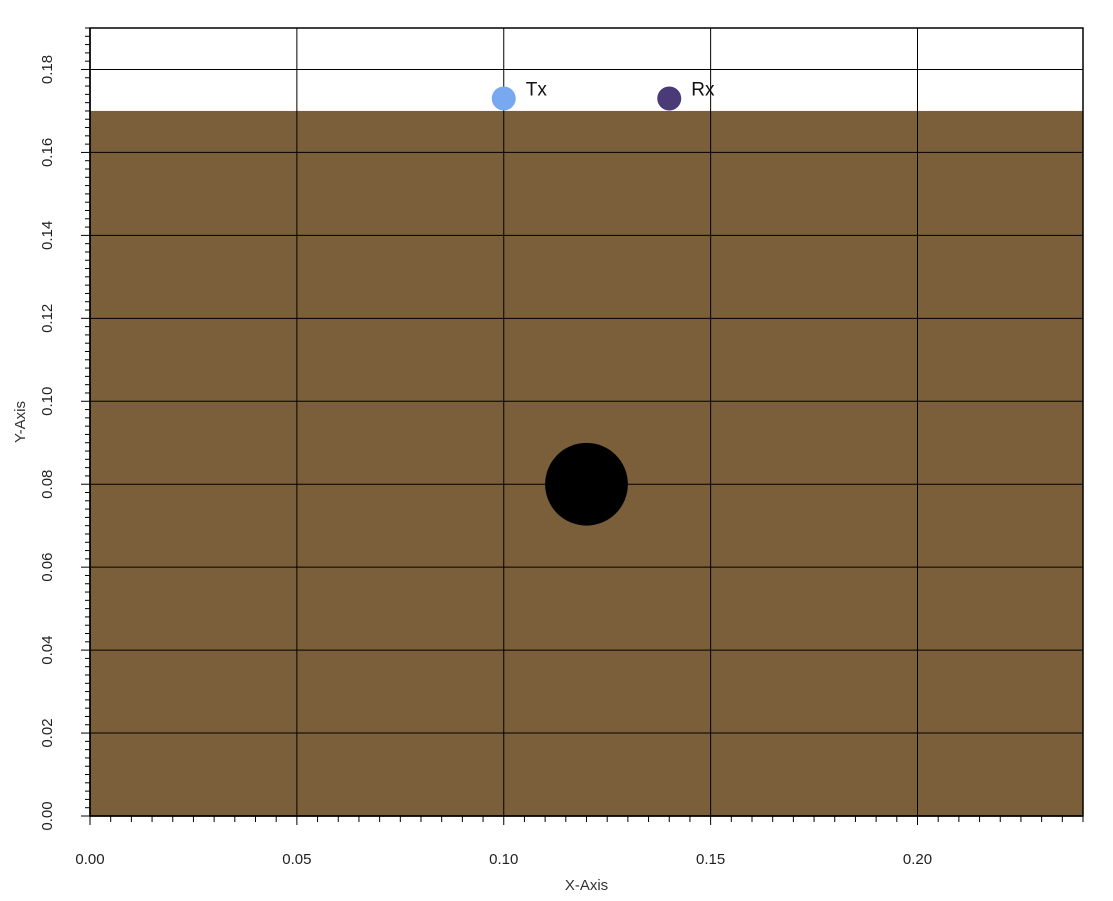  What do you see at coordinates (586, 885) in the screenshot?
I see `x-axis-title: X-Axis` at bounding box center [586, 885].